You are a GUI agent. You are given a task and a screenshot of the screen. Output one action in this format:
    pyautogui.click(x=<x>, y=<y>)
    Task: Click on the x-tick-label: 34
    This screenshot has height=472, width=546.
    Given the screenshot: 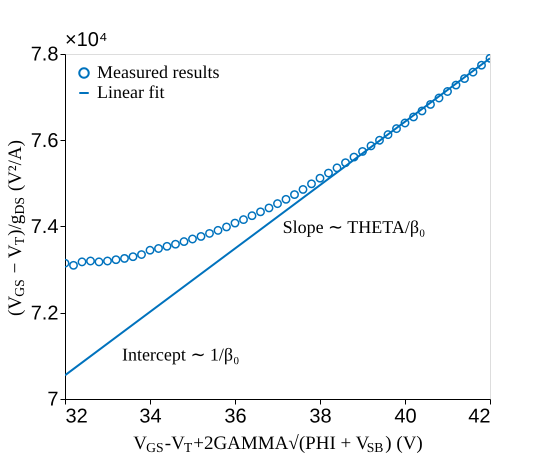 What is the action you would take?
    pyautogui.click(x=150, y=417)
    